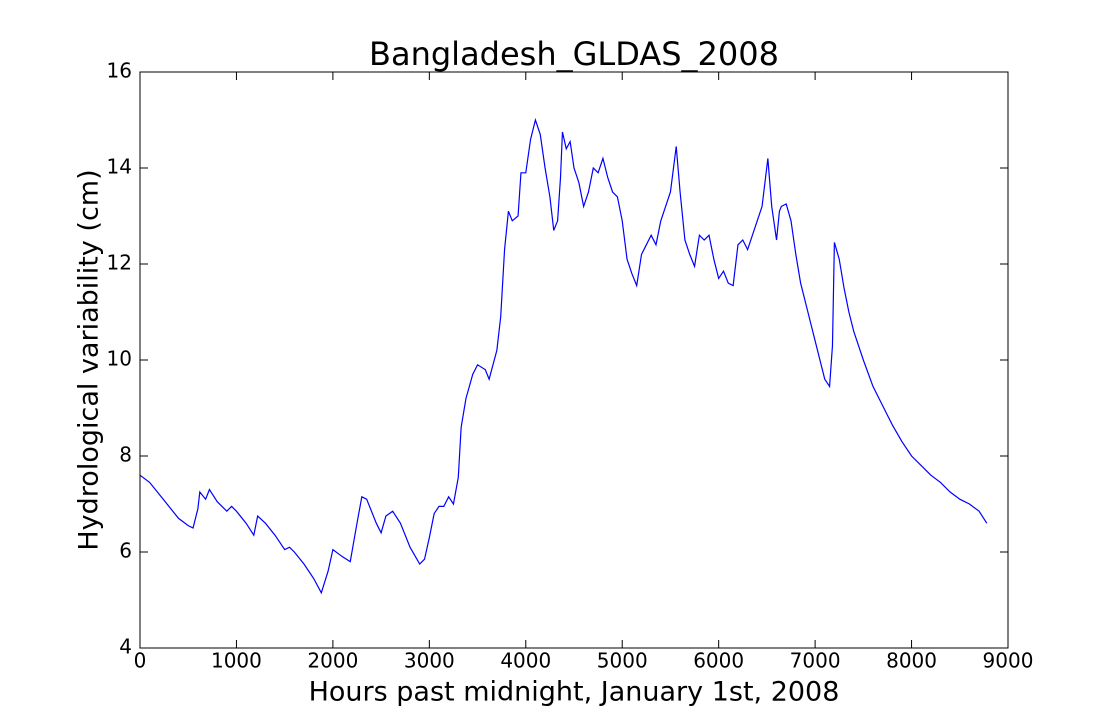  Describe the element at coordinates (125, 551) in the screenshot. I see `y-tick-label: 6` at that location.